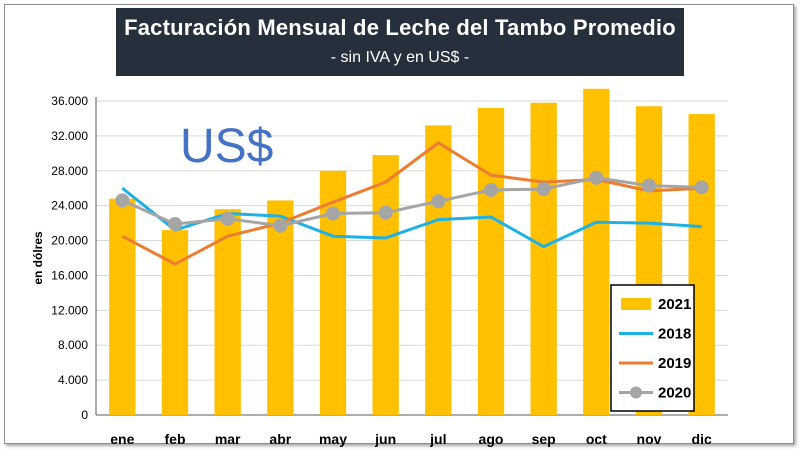 The image size is (800, 450). I want to click on series-line-2018, so click(411, 218).